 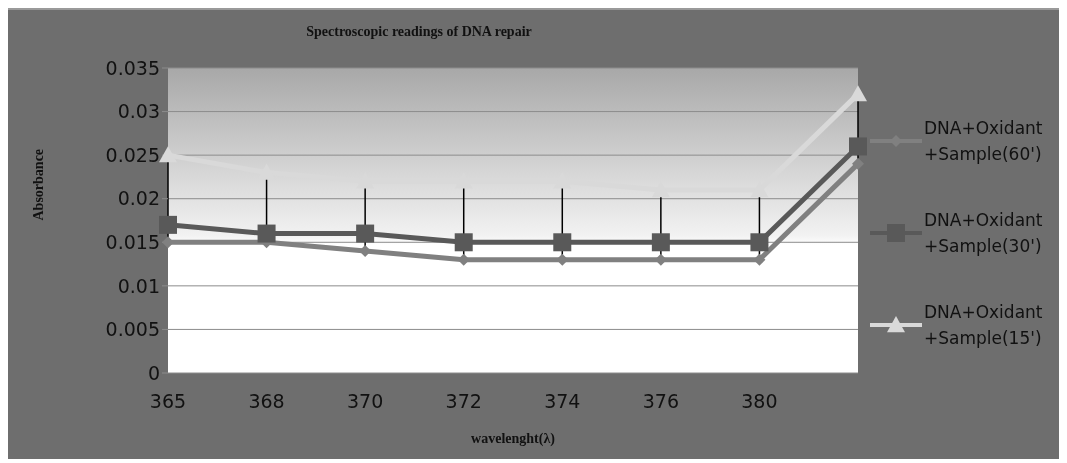 I want to click on x-tick-label: 365, so click(x=168, y=401).